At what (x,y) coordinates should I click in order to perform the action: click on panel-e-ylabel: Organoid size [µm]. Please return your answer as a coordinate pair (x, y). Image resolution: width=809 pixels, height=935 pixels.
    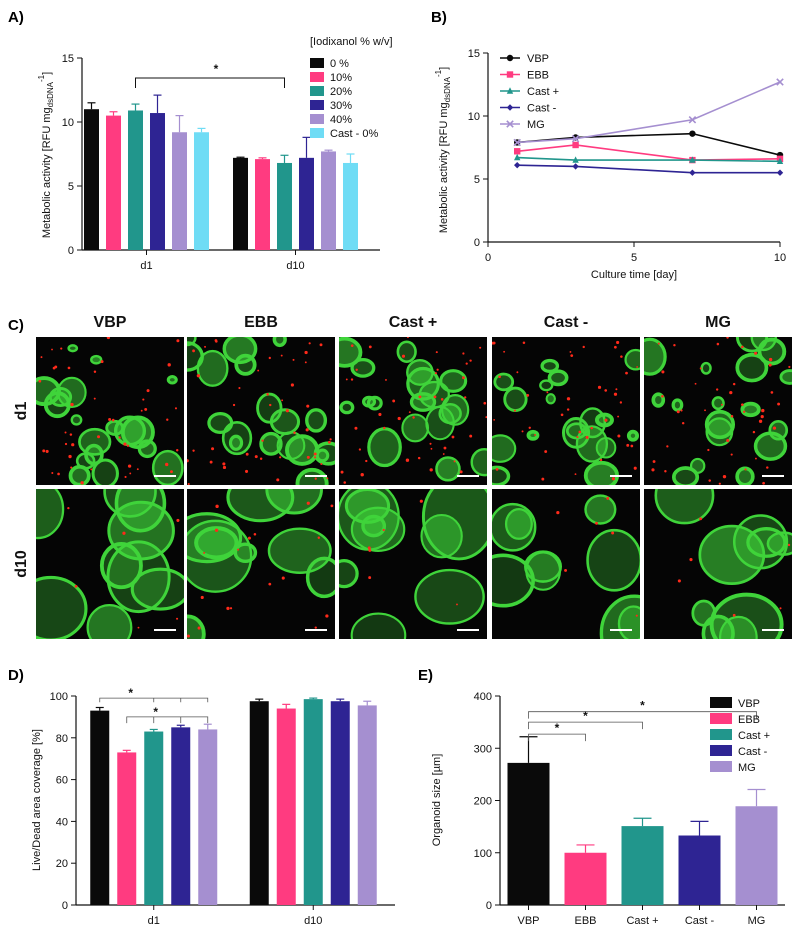
    Looking at the image, I should click on (437, 800).